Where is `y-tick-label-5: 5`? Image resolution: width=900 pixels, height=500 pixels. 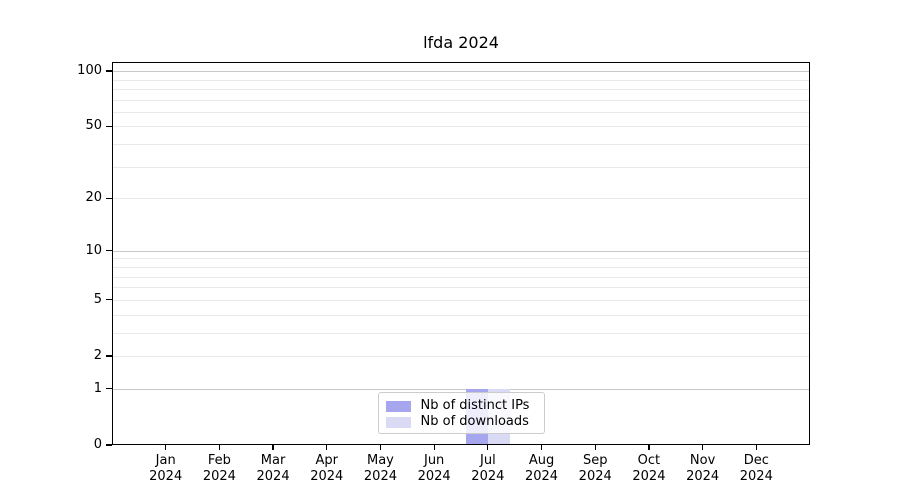
y-tick-label-5: 5 is located at coordinates (97, 299).